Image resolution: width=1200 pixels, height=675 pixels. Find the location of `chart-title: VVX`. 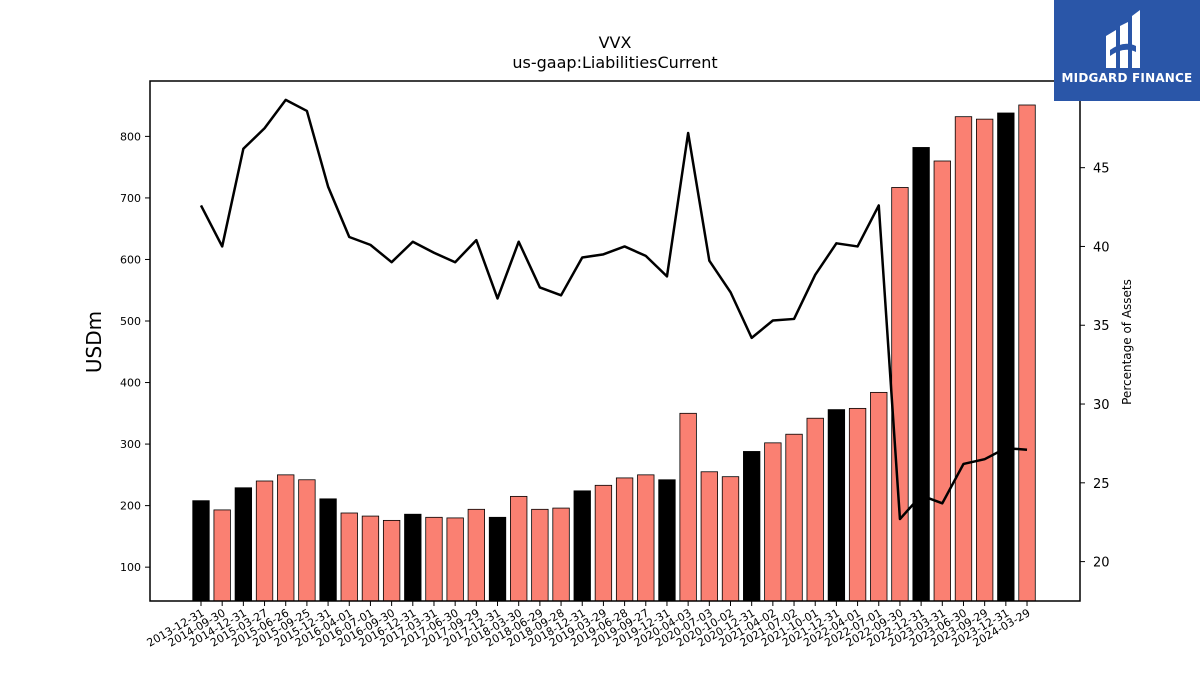

chart-title: VVX is located at coordinates (615, 42).